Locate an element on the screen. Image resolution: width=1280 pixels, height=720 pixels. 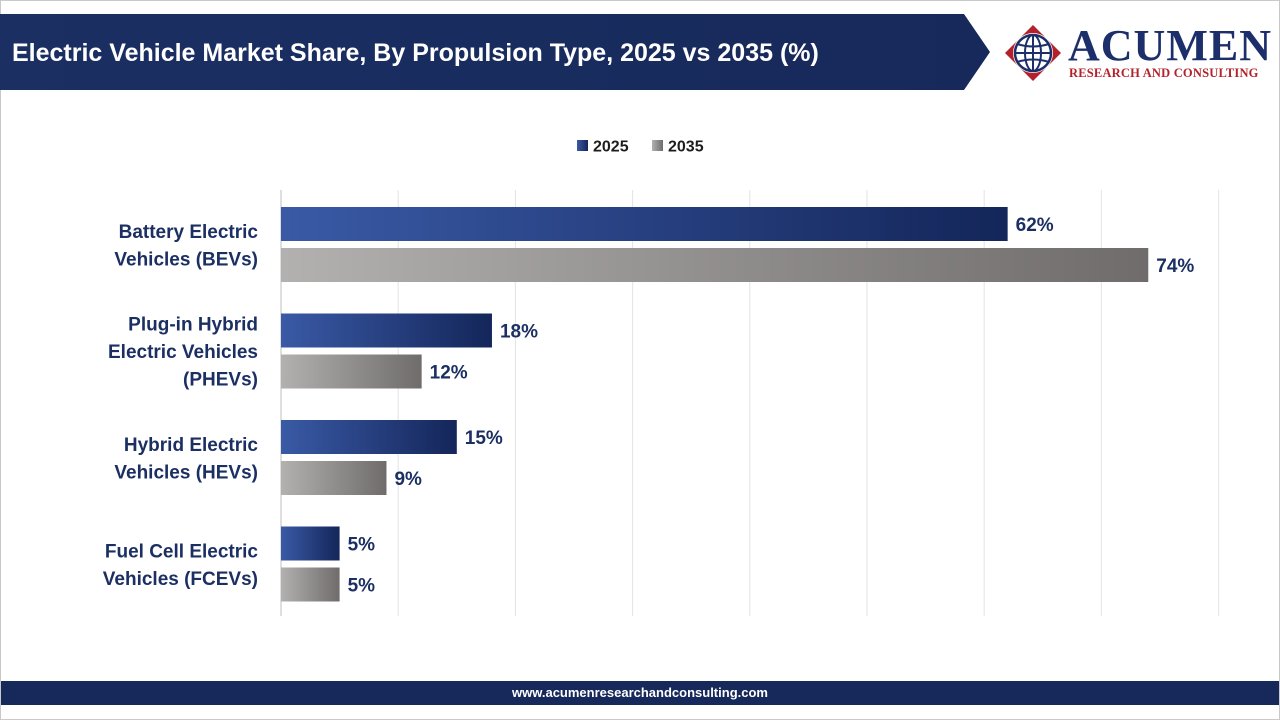
title-banner is located at coordinates (495, 52).